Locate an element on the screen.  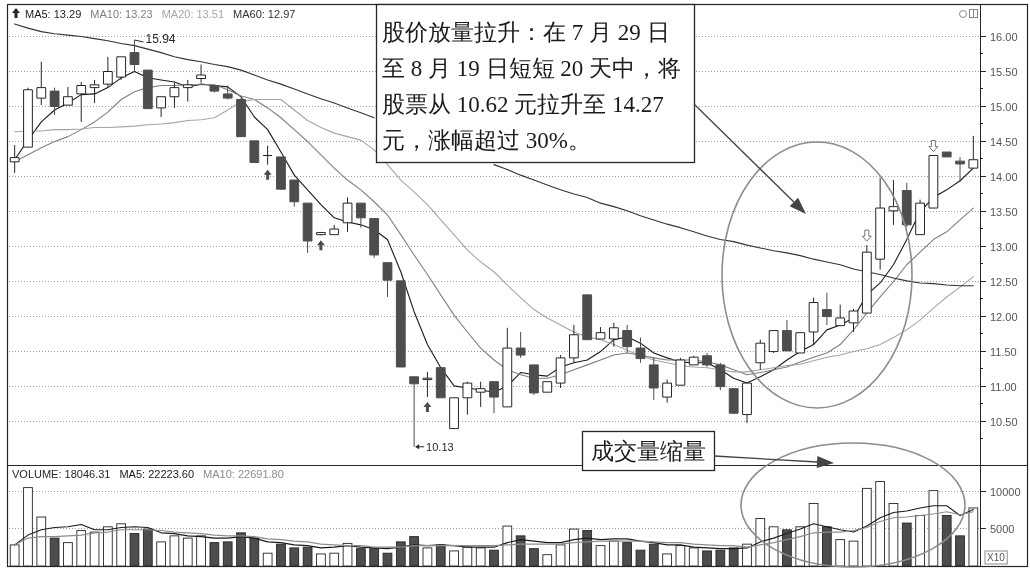
annotation: 成交量缩量 is located at coordinates (648, 451).